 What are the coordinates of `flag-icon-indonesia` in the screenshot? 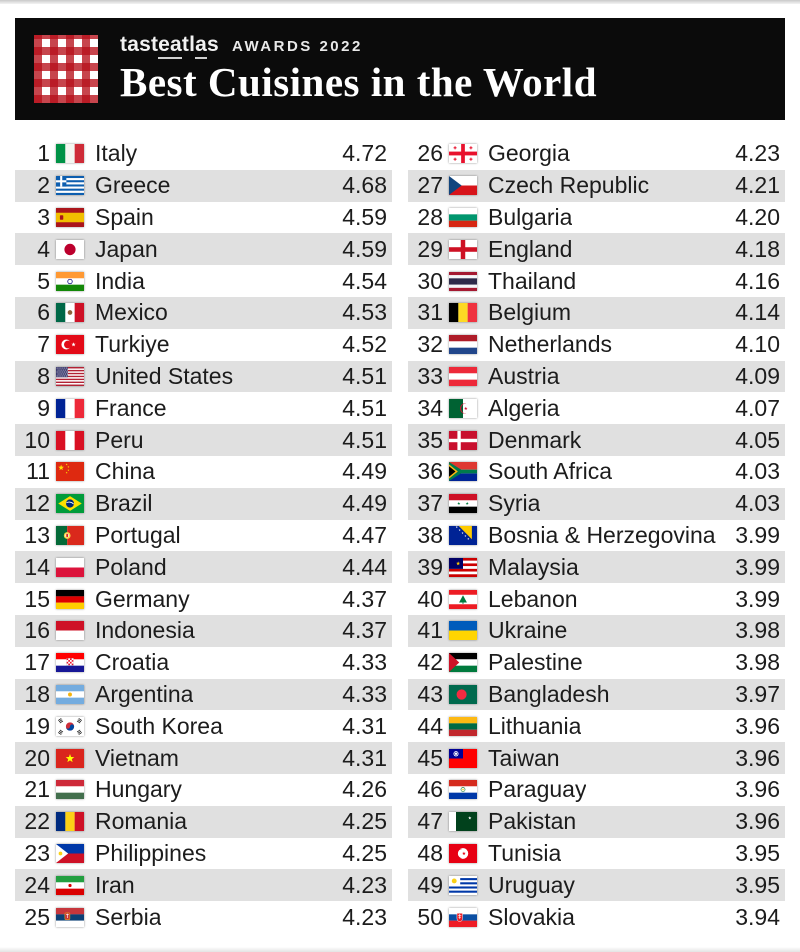 It's located at (70, 631).